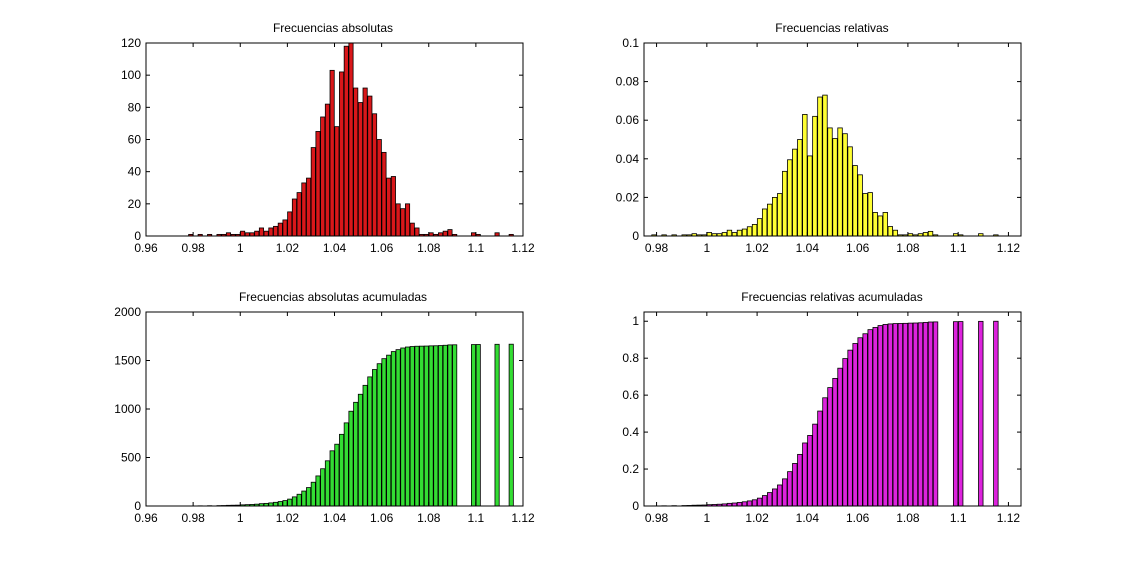 The image size is (1130, 568). Describe the element at coordinates (333, 297) in the screenshot. I see `chart-title: Frecuencias absolutas acumuladas` at that location.